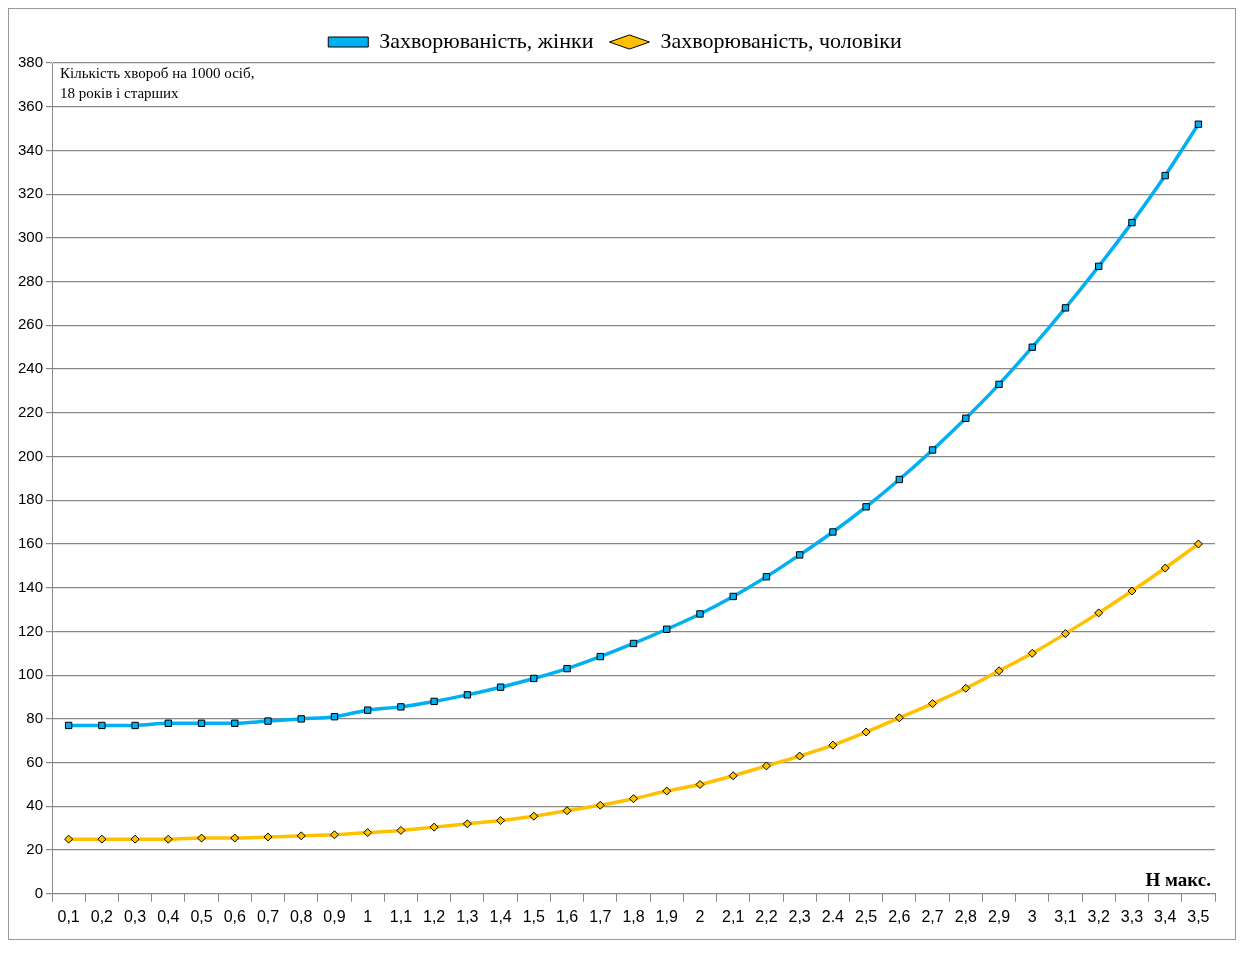 The height and width of the screenshot is (953, 1247). What do you see at coordinates (31, 586) in the screenshot?
I see `y-tick-label: 140` at bounding box center [31, 586].